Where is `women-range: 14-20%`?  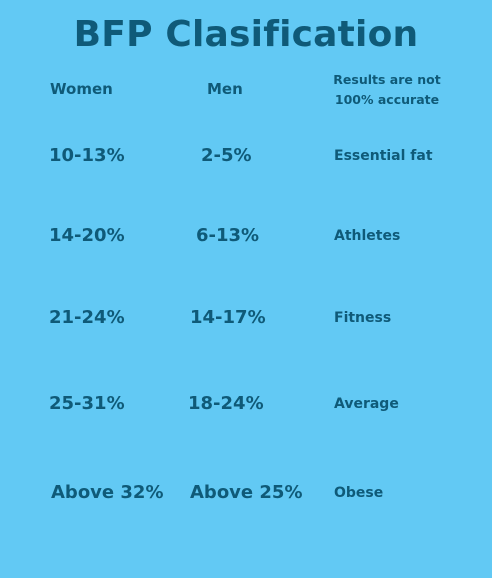
women-range: 14-20% is located at coordinates (87, 235).